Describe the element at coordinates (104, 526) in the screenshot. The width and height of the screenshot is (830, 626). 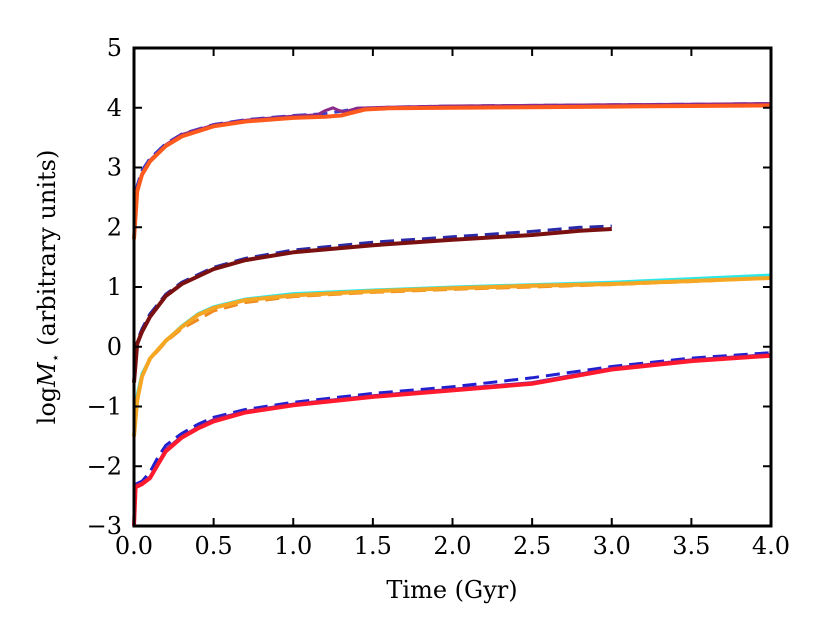
I see `y-tick-label: −3` at that location.